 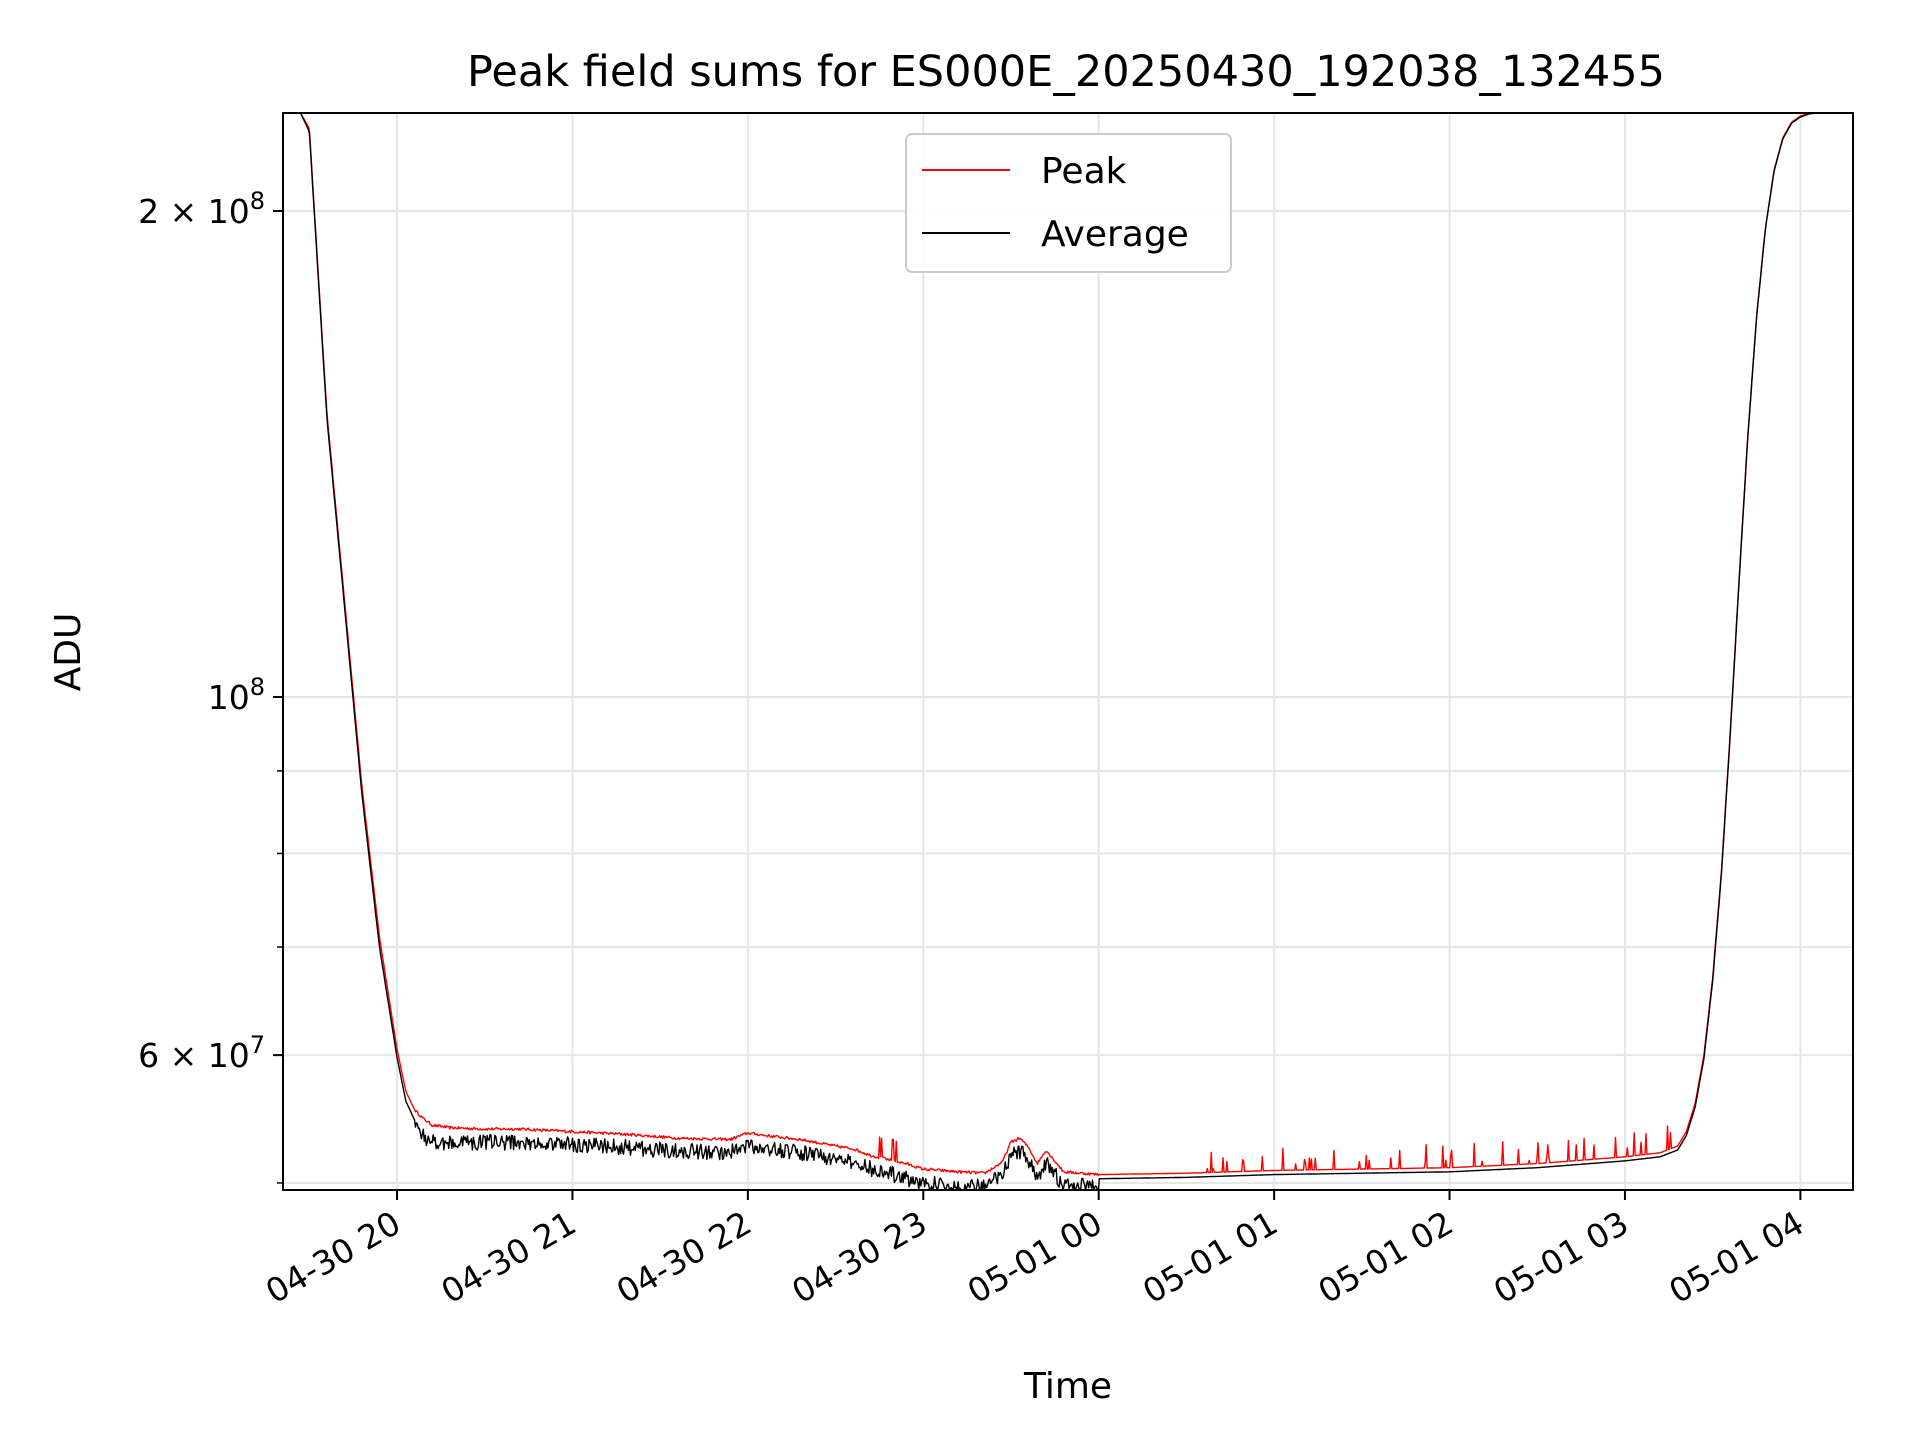 What do you see at coordinates (1115, 234) in the screenshot?
I see `legend-label-average: Average` at bounding box center [1115, 234].